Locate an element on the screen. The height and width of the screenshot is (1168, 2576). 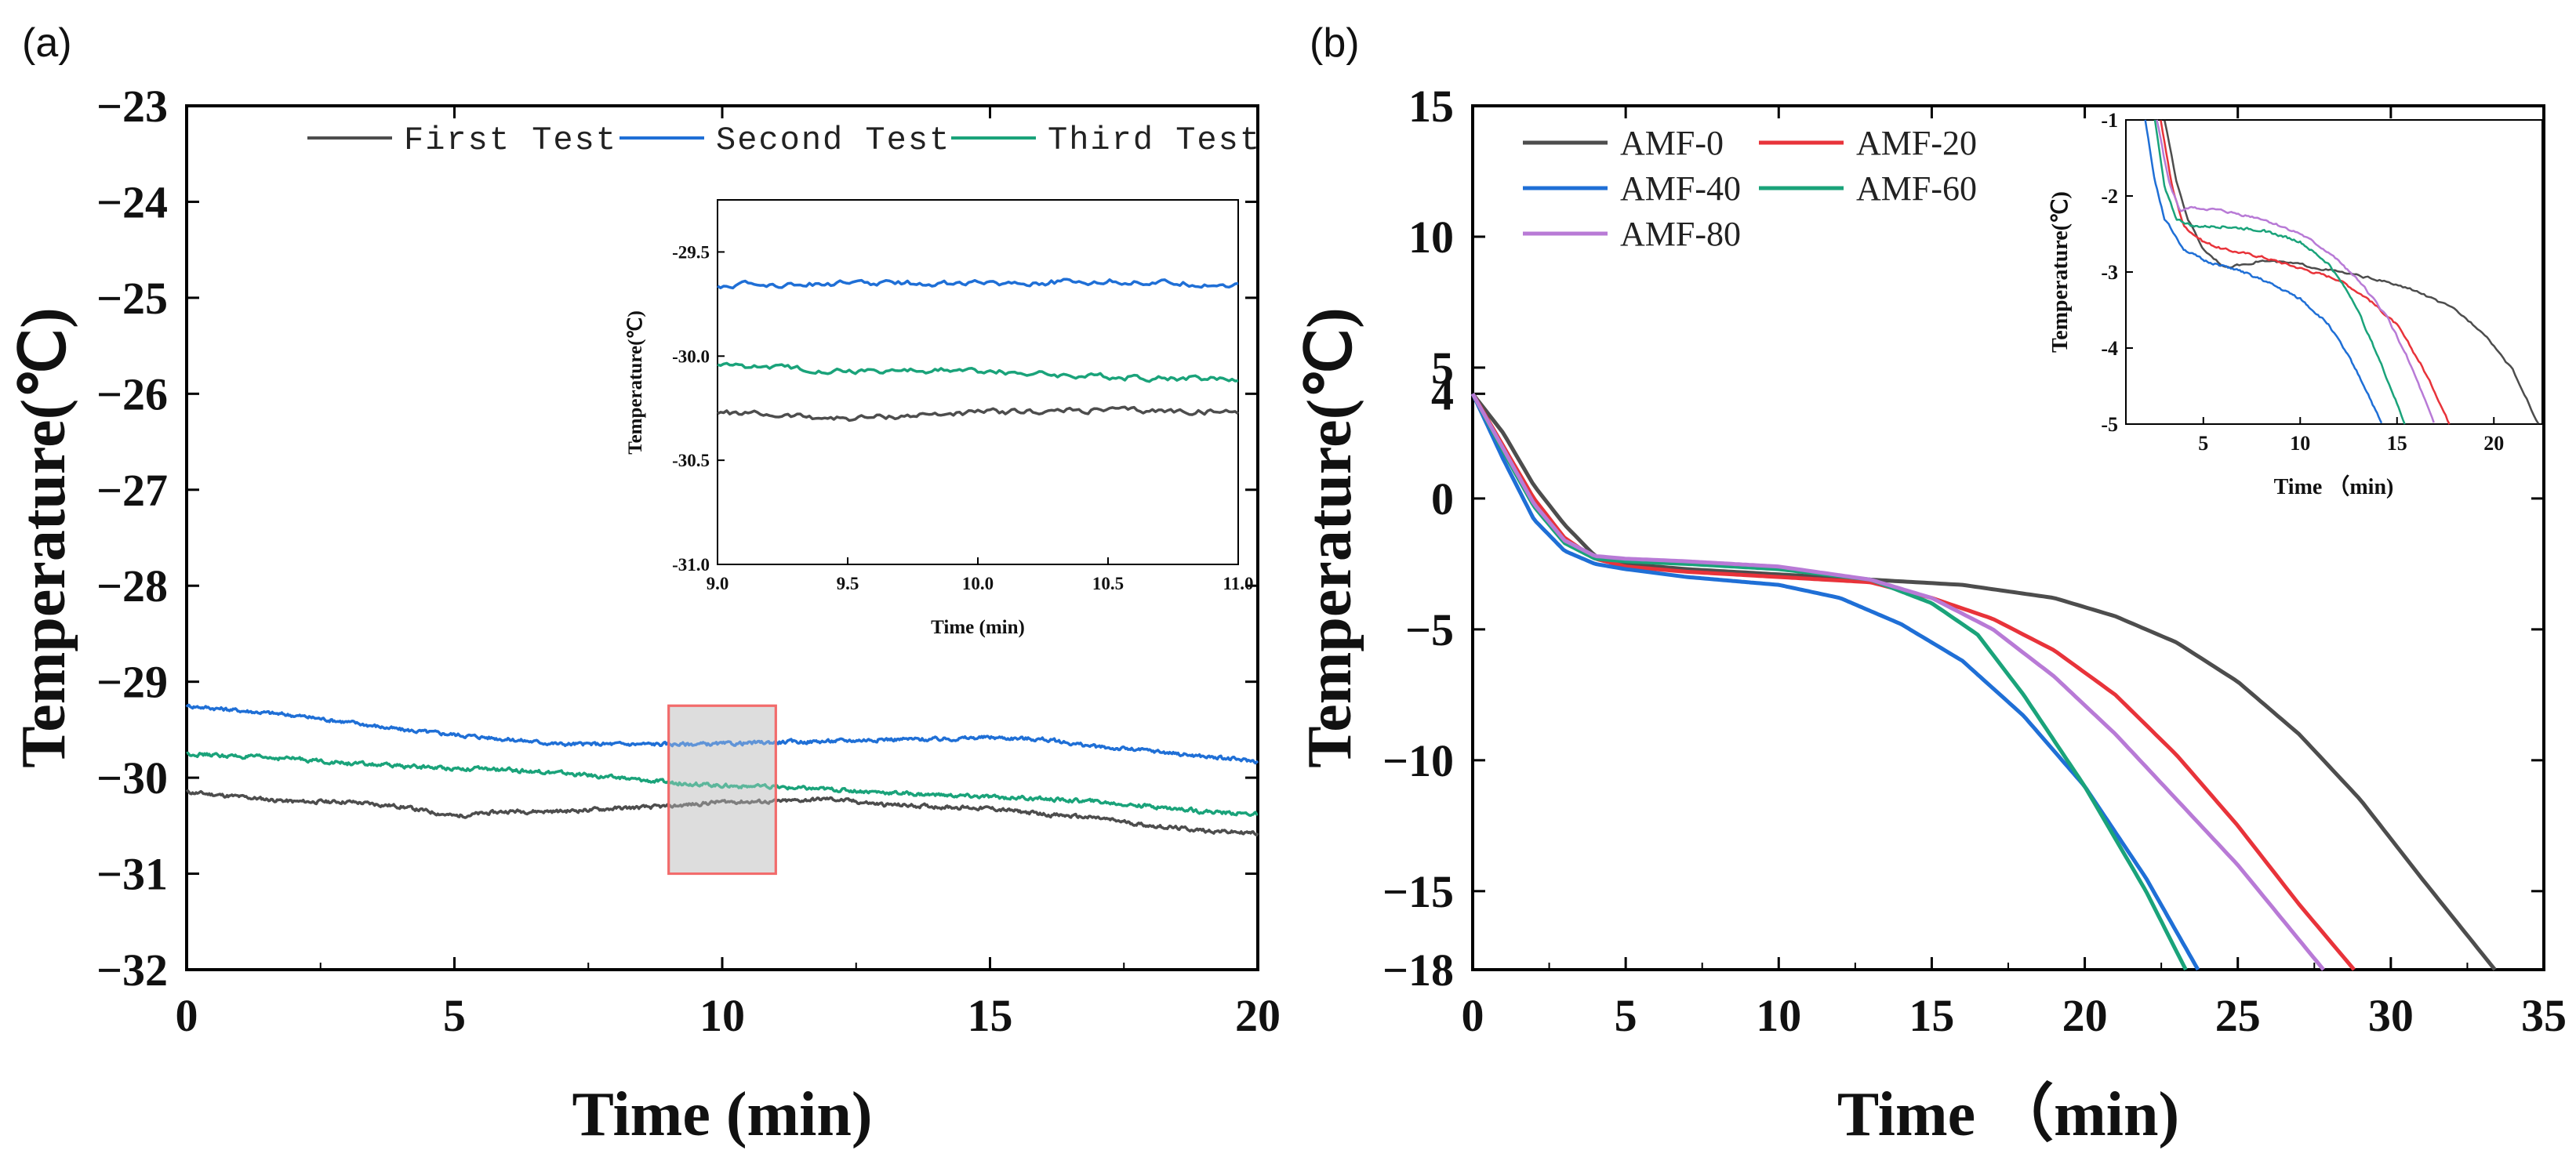
chart-a-y-axis-title: Temperature(℃) is located at coordinates (43, 537).